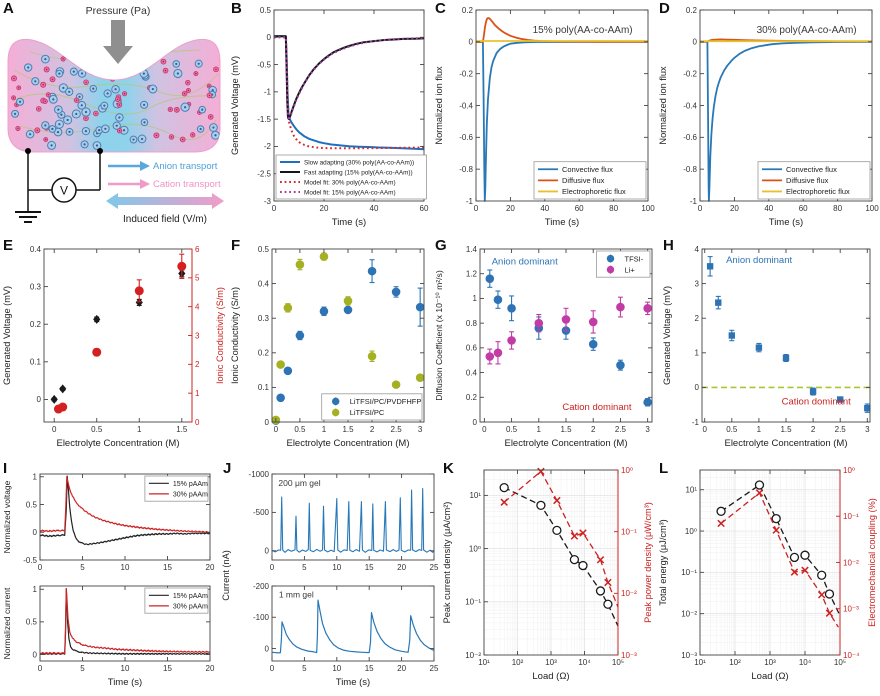 Image resolution: width=880 pixels, height=696 pixels. What do you see at coordinates (807, 180) in the screenshot?
I see `svg-text: Diffusive flux` at bounding box center [807, 180].